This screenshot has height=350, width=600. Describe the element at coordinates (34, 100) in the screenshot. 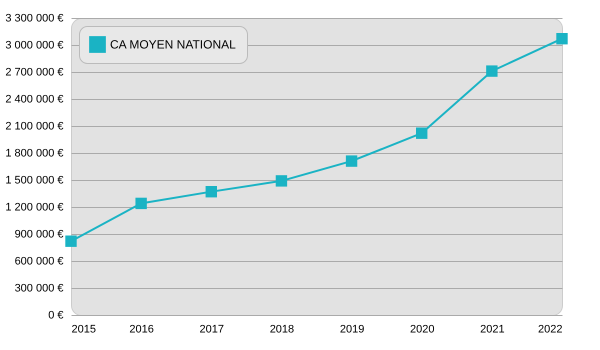

I see `y-tick-label: 2 400 000 €` at that location.